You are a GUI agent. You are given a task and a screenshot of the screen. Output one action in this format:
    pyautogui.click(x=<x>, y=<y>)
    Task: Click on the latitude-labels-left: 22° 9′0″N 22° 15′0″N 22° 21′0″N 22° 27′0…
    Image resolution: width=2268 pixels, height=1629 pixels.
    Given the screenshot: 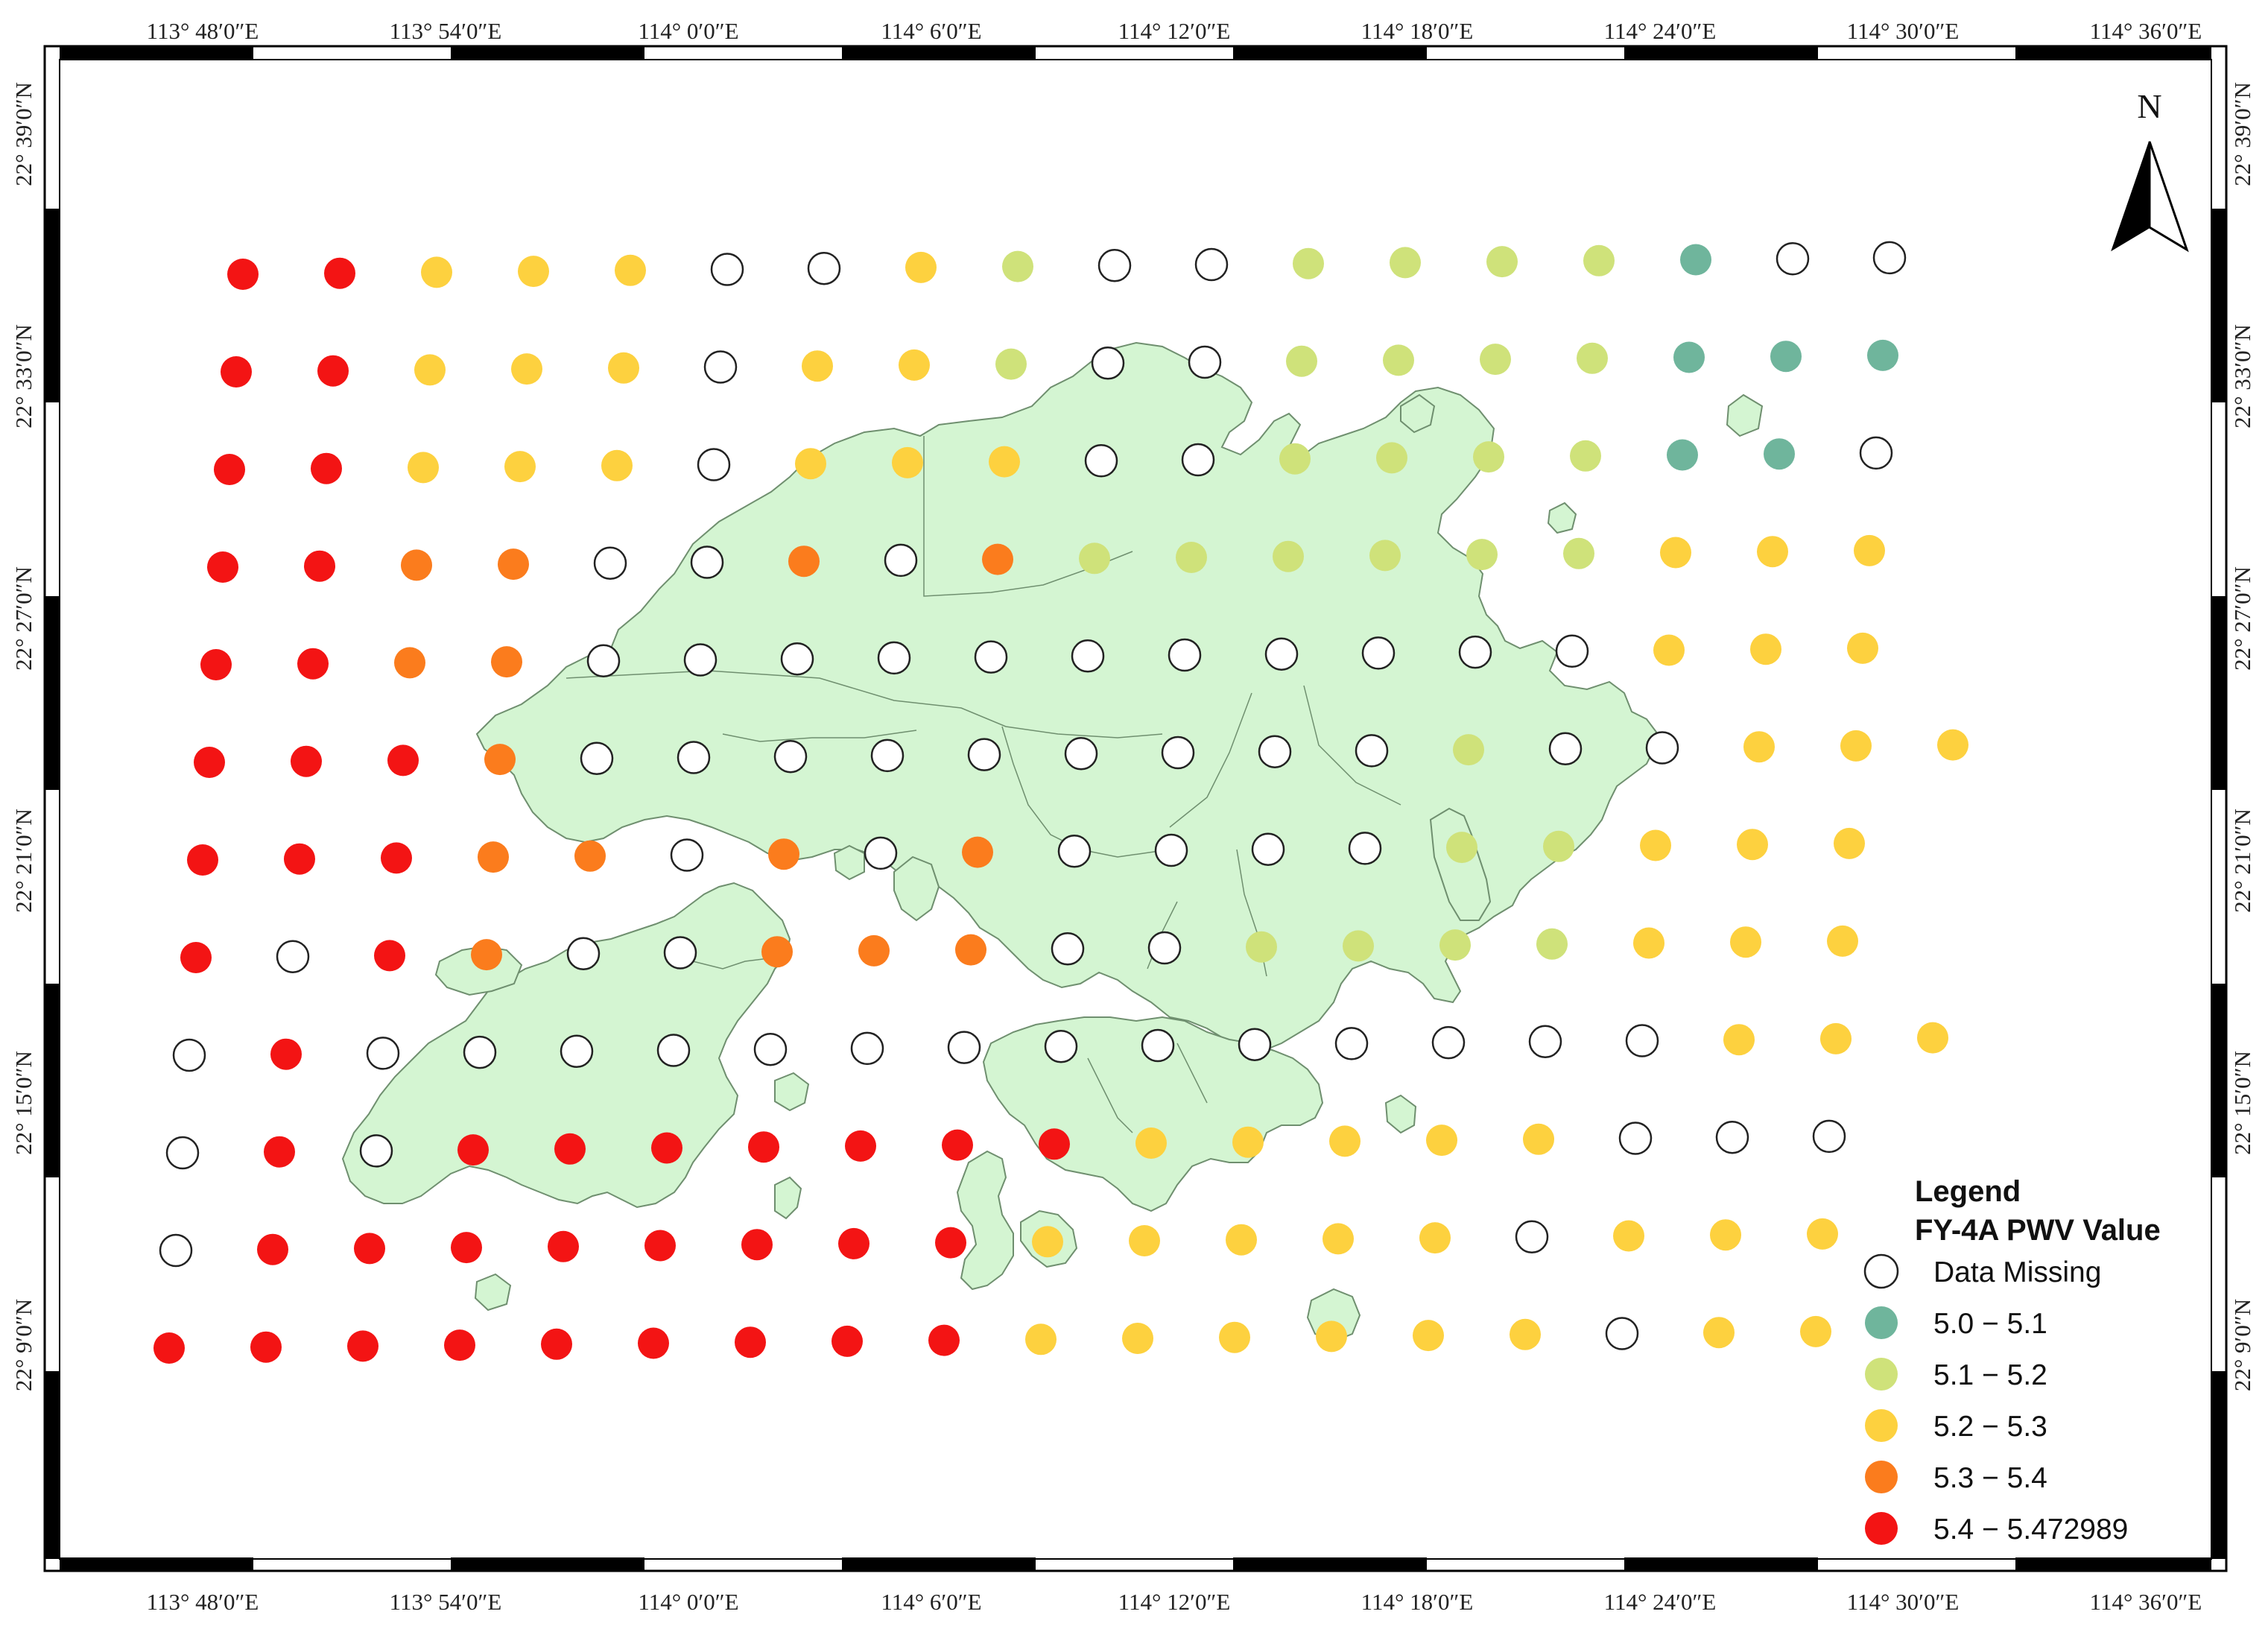 What is the action you would take?
    pyautogui.click(x=23, y=736)
    